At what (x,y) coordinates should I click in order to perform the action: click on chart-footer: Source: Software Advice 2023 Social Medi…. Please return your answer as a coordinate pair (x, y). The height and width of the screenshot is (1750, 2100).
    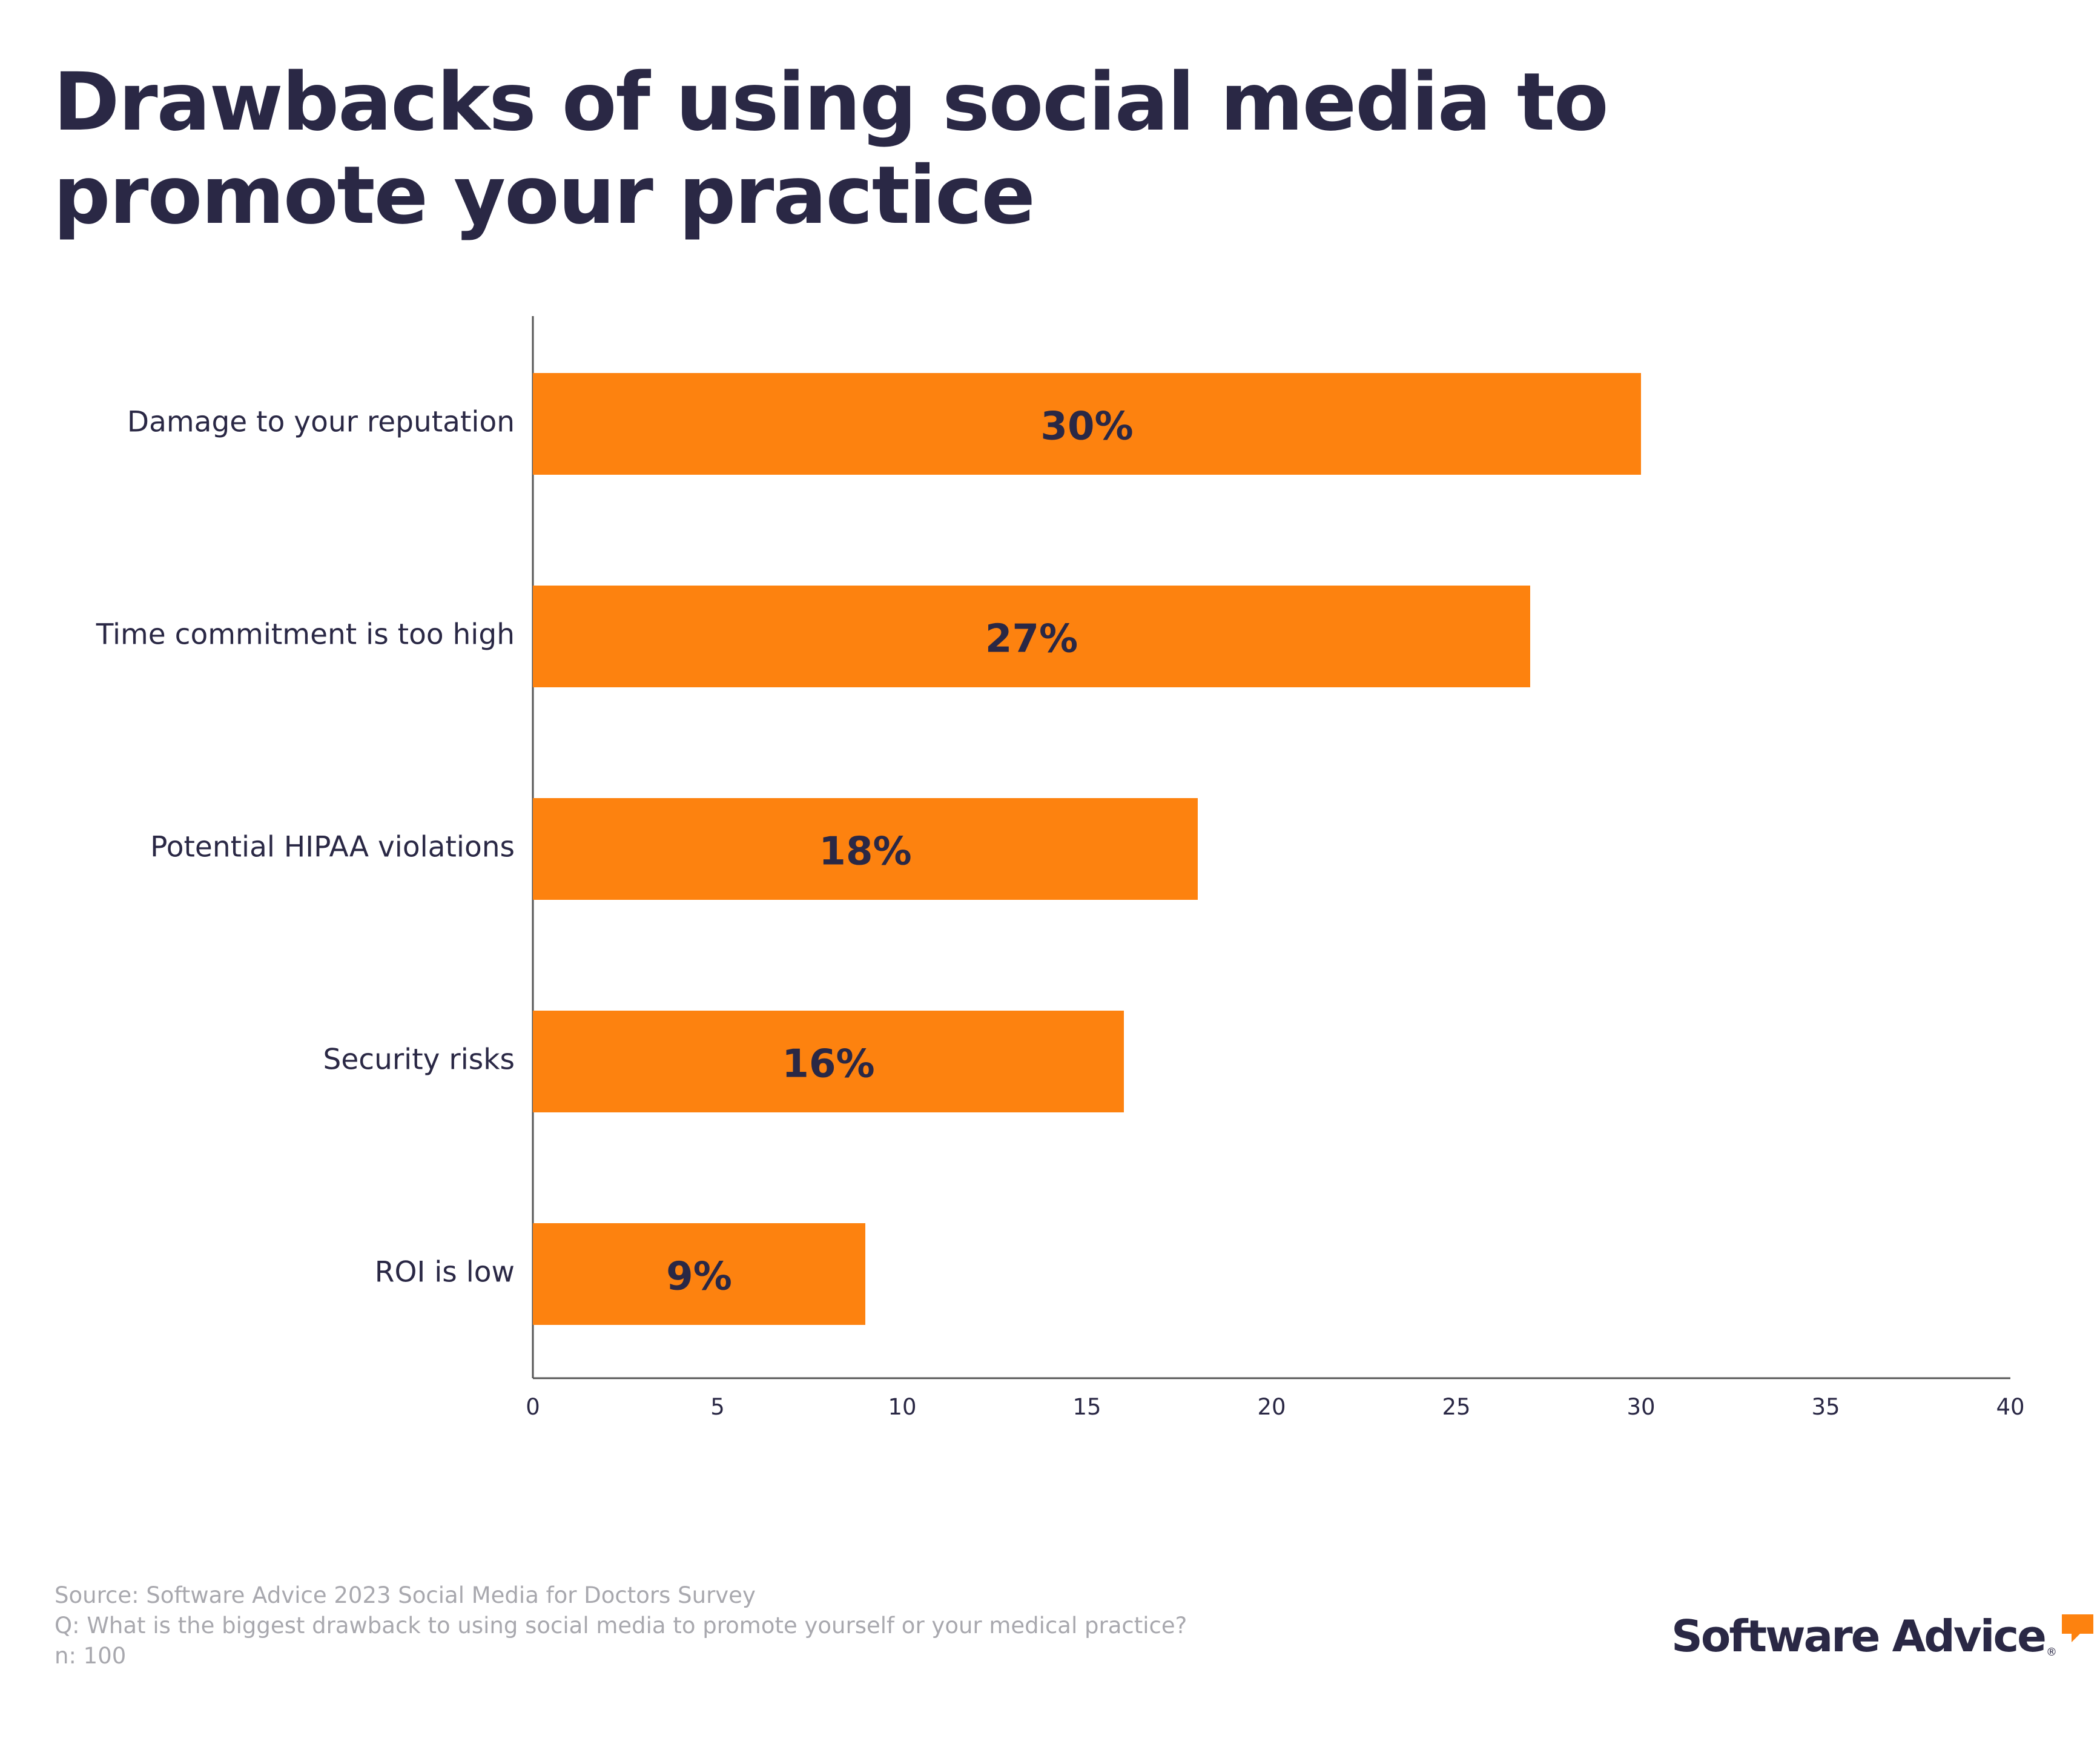
    Looking at the image, I should click on (620, 1625).